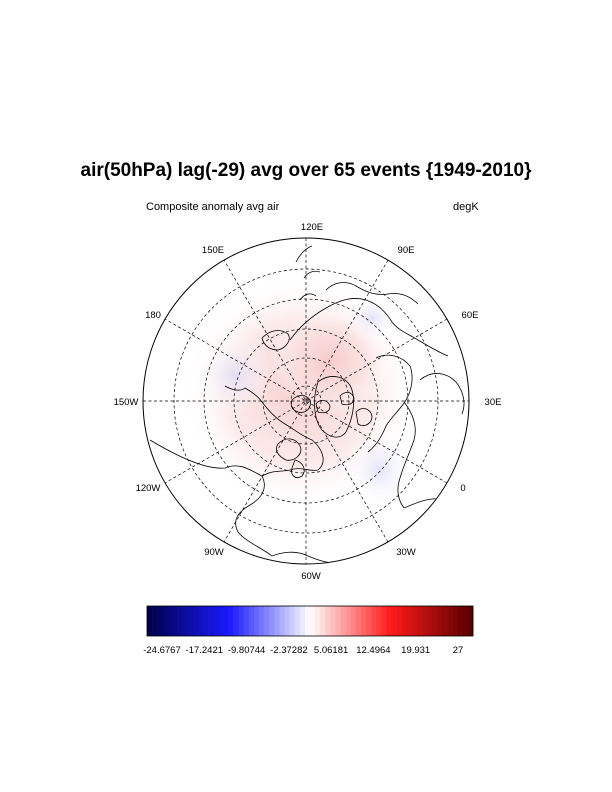 The height and width of the screenshot is (792, 612). I want to click on colorbar-label: 5.06181, so click(331, 650).